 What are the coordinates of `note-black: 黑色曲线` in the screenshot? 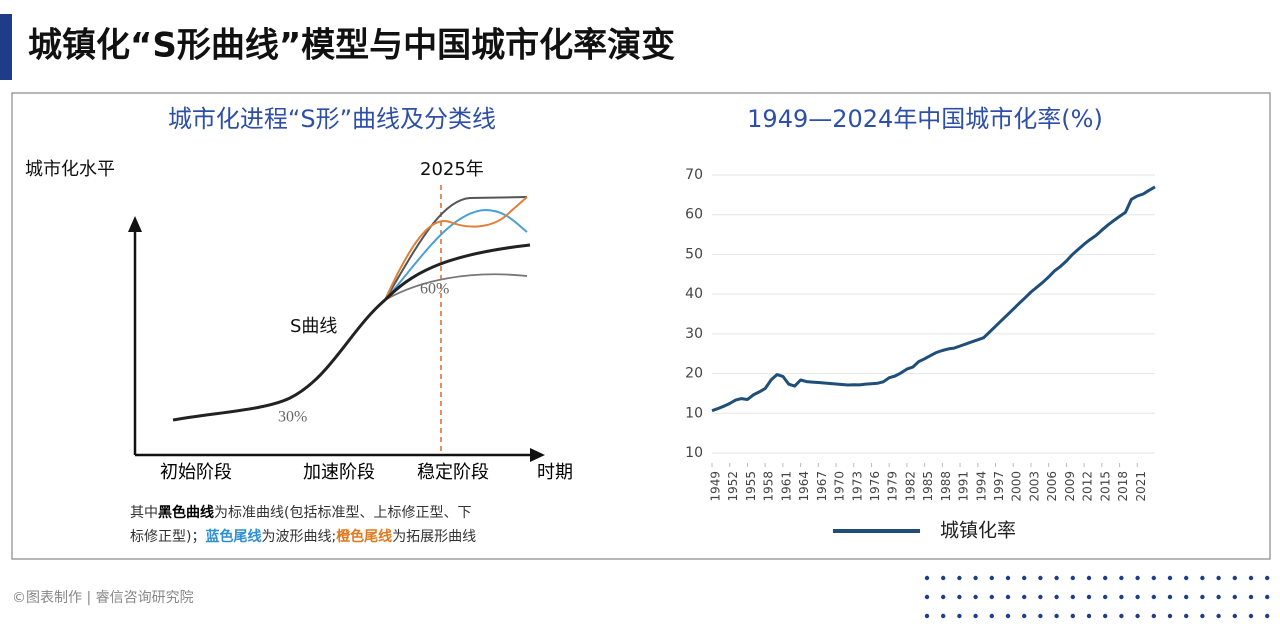 It's located at (186, 512).